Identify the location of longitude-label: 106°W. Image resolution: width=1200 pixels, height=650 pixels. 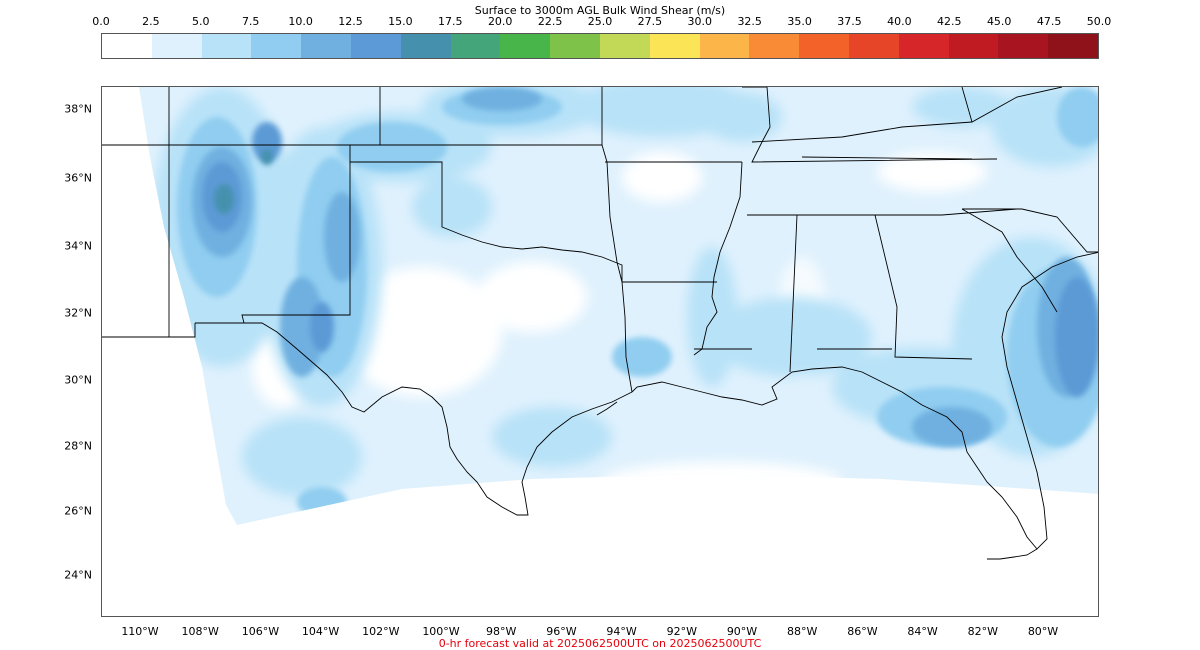
(260, 631).